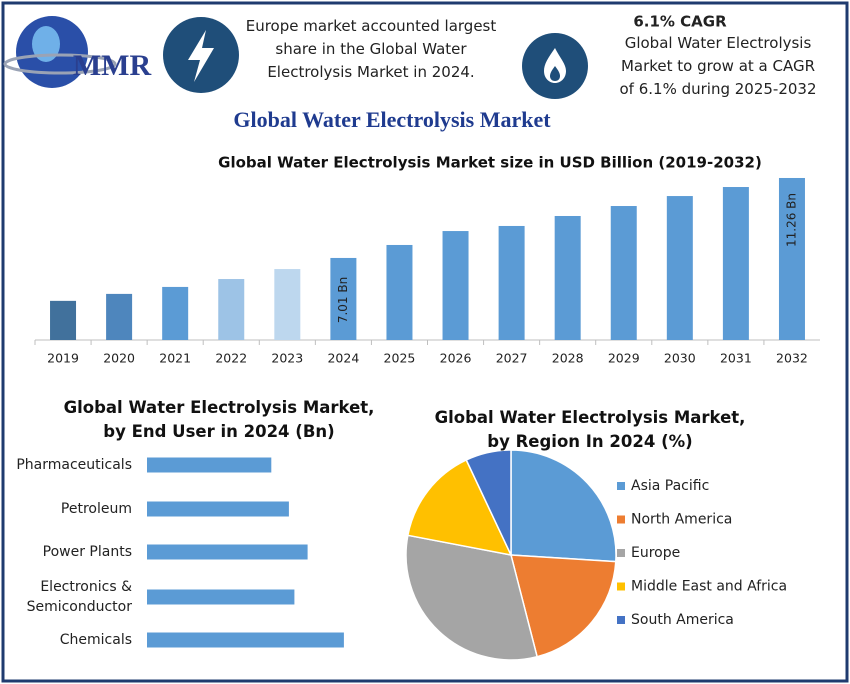 This screenshot has width=850, height=684. What do you see at coordinates (555, 66) in the screenshot?
I see `flame-icon` at bounding box center [555, 66].